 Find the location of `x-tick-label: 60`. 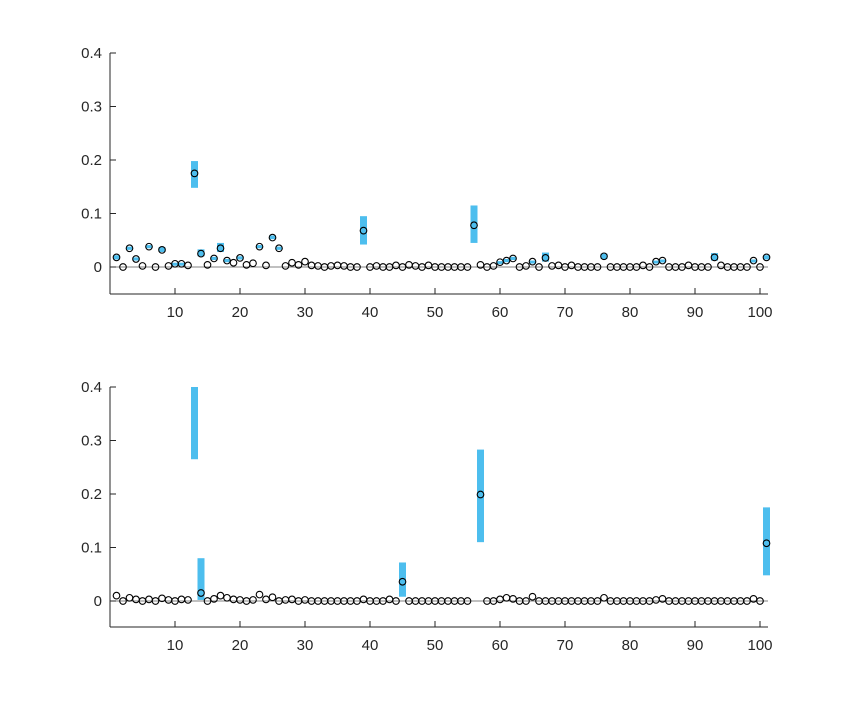

x-tick-label: 60 is located at coordinates (500, 645).